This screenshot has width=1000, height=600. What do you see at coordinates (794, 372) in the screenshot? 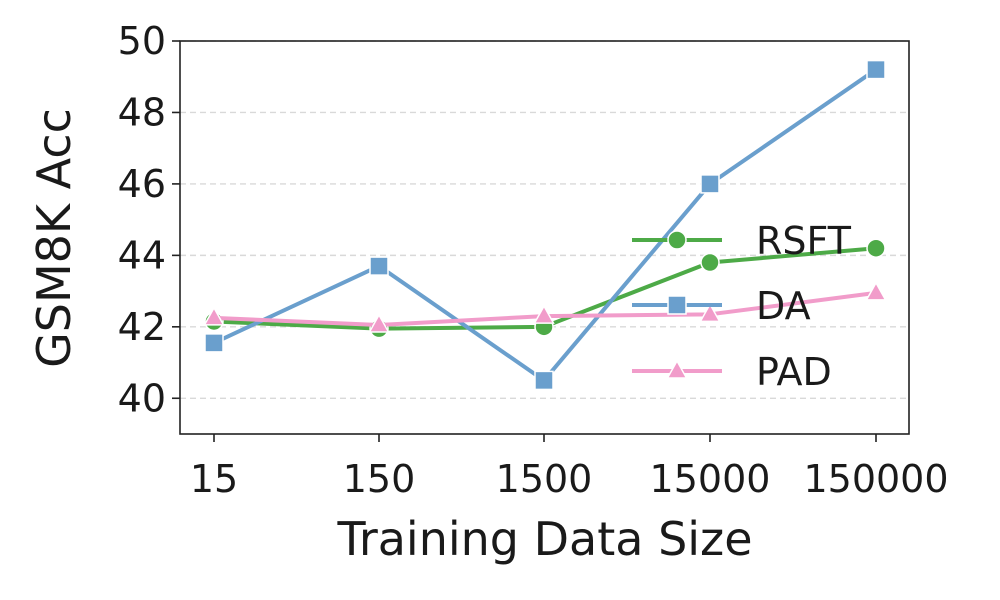
I see `legend-label-pad: PAD` at bounding box center [794, 372].